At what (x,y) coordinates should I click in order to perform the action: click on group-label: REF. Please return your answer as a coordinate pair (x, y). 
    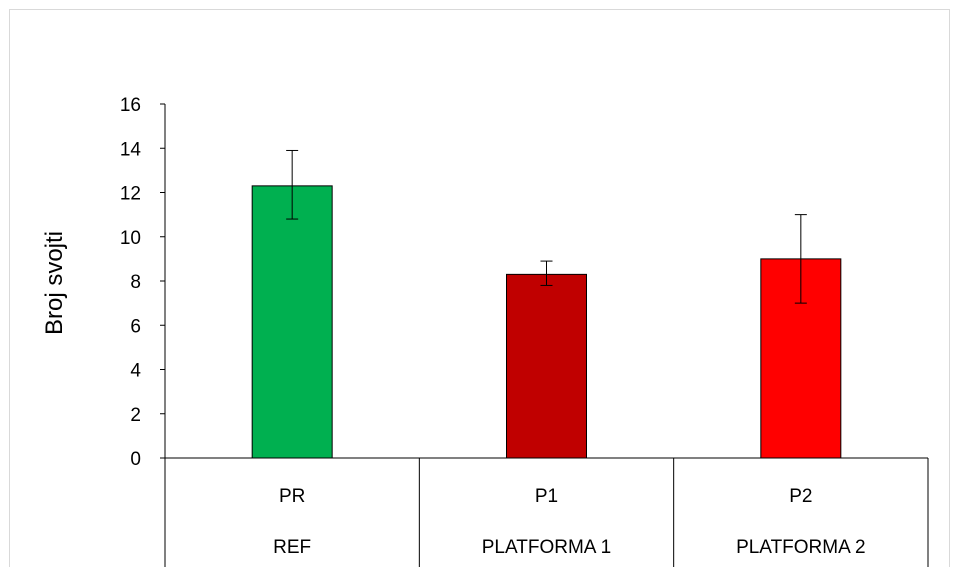
    Looking at the image, I should click on (292, 547).